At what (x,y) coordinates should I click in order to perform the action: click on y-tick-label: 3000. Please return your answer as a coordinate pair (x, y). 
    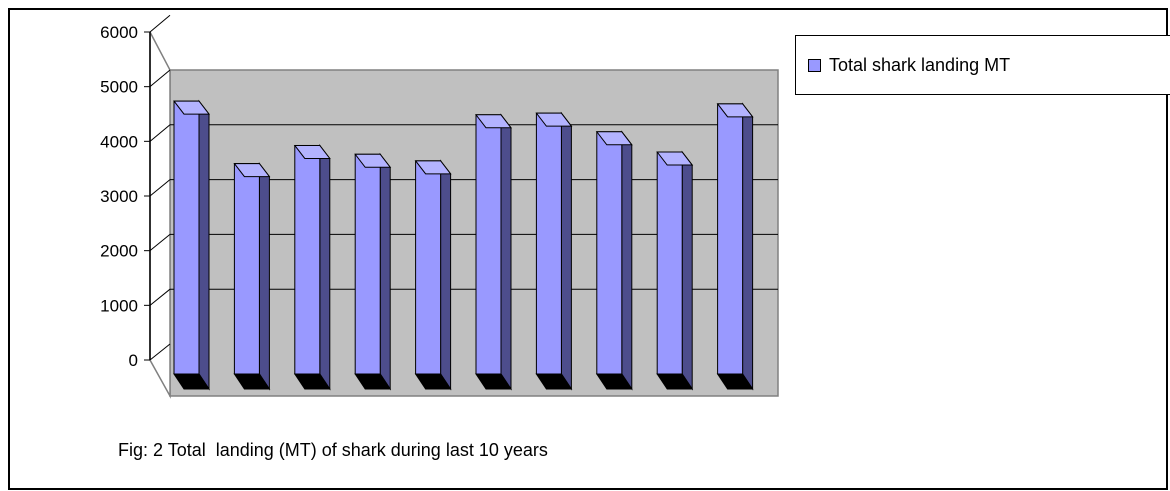
    Looking at the image, I should click on (119, 196).